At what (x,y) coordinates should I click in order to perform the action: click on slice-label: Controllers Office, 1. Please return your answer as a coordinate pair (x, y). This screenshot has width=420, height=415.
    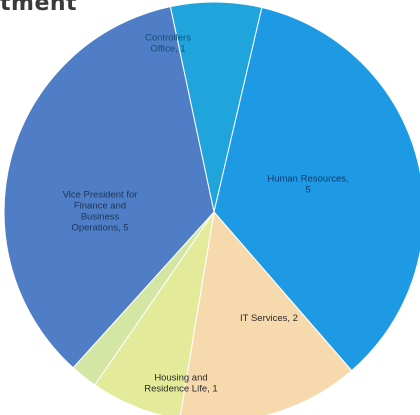
    Looking at the image, I should click on (168, 44).